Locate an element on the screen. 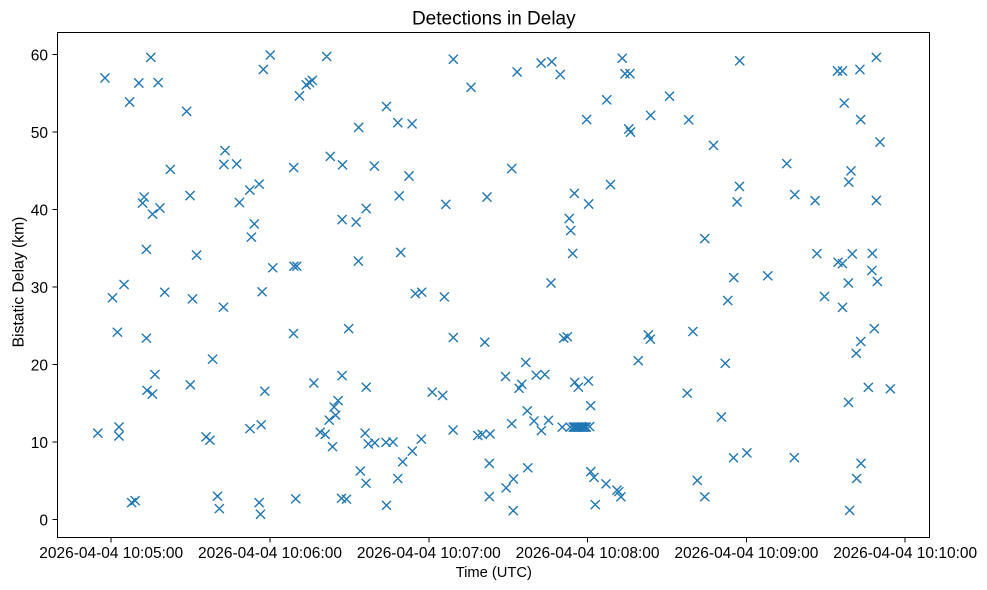 This screenshot has width=987, height=590. svg-text: 2026-04-04 10:09:00 is located at coordinates (746, 553).